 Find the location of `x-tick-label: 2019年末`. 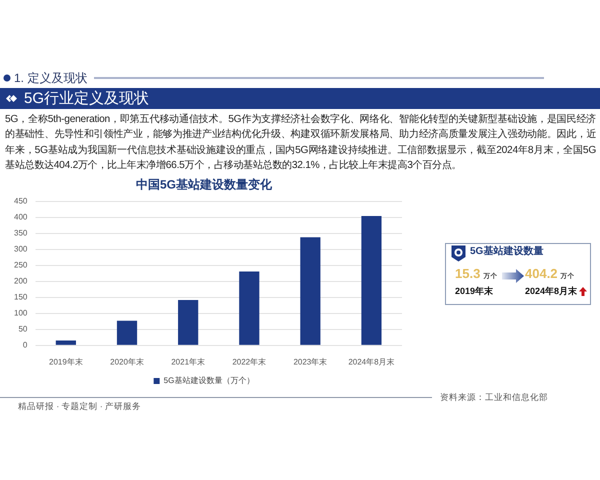

x-tick-label: 2019年末 is located at coordinates (66, 361).